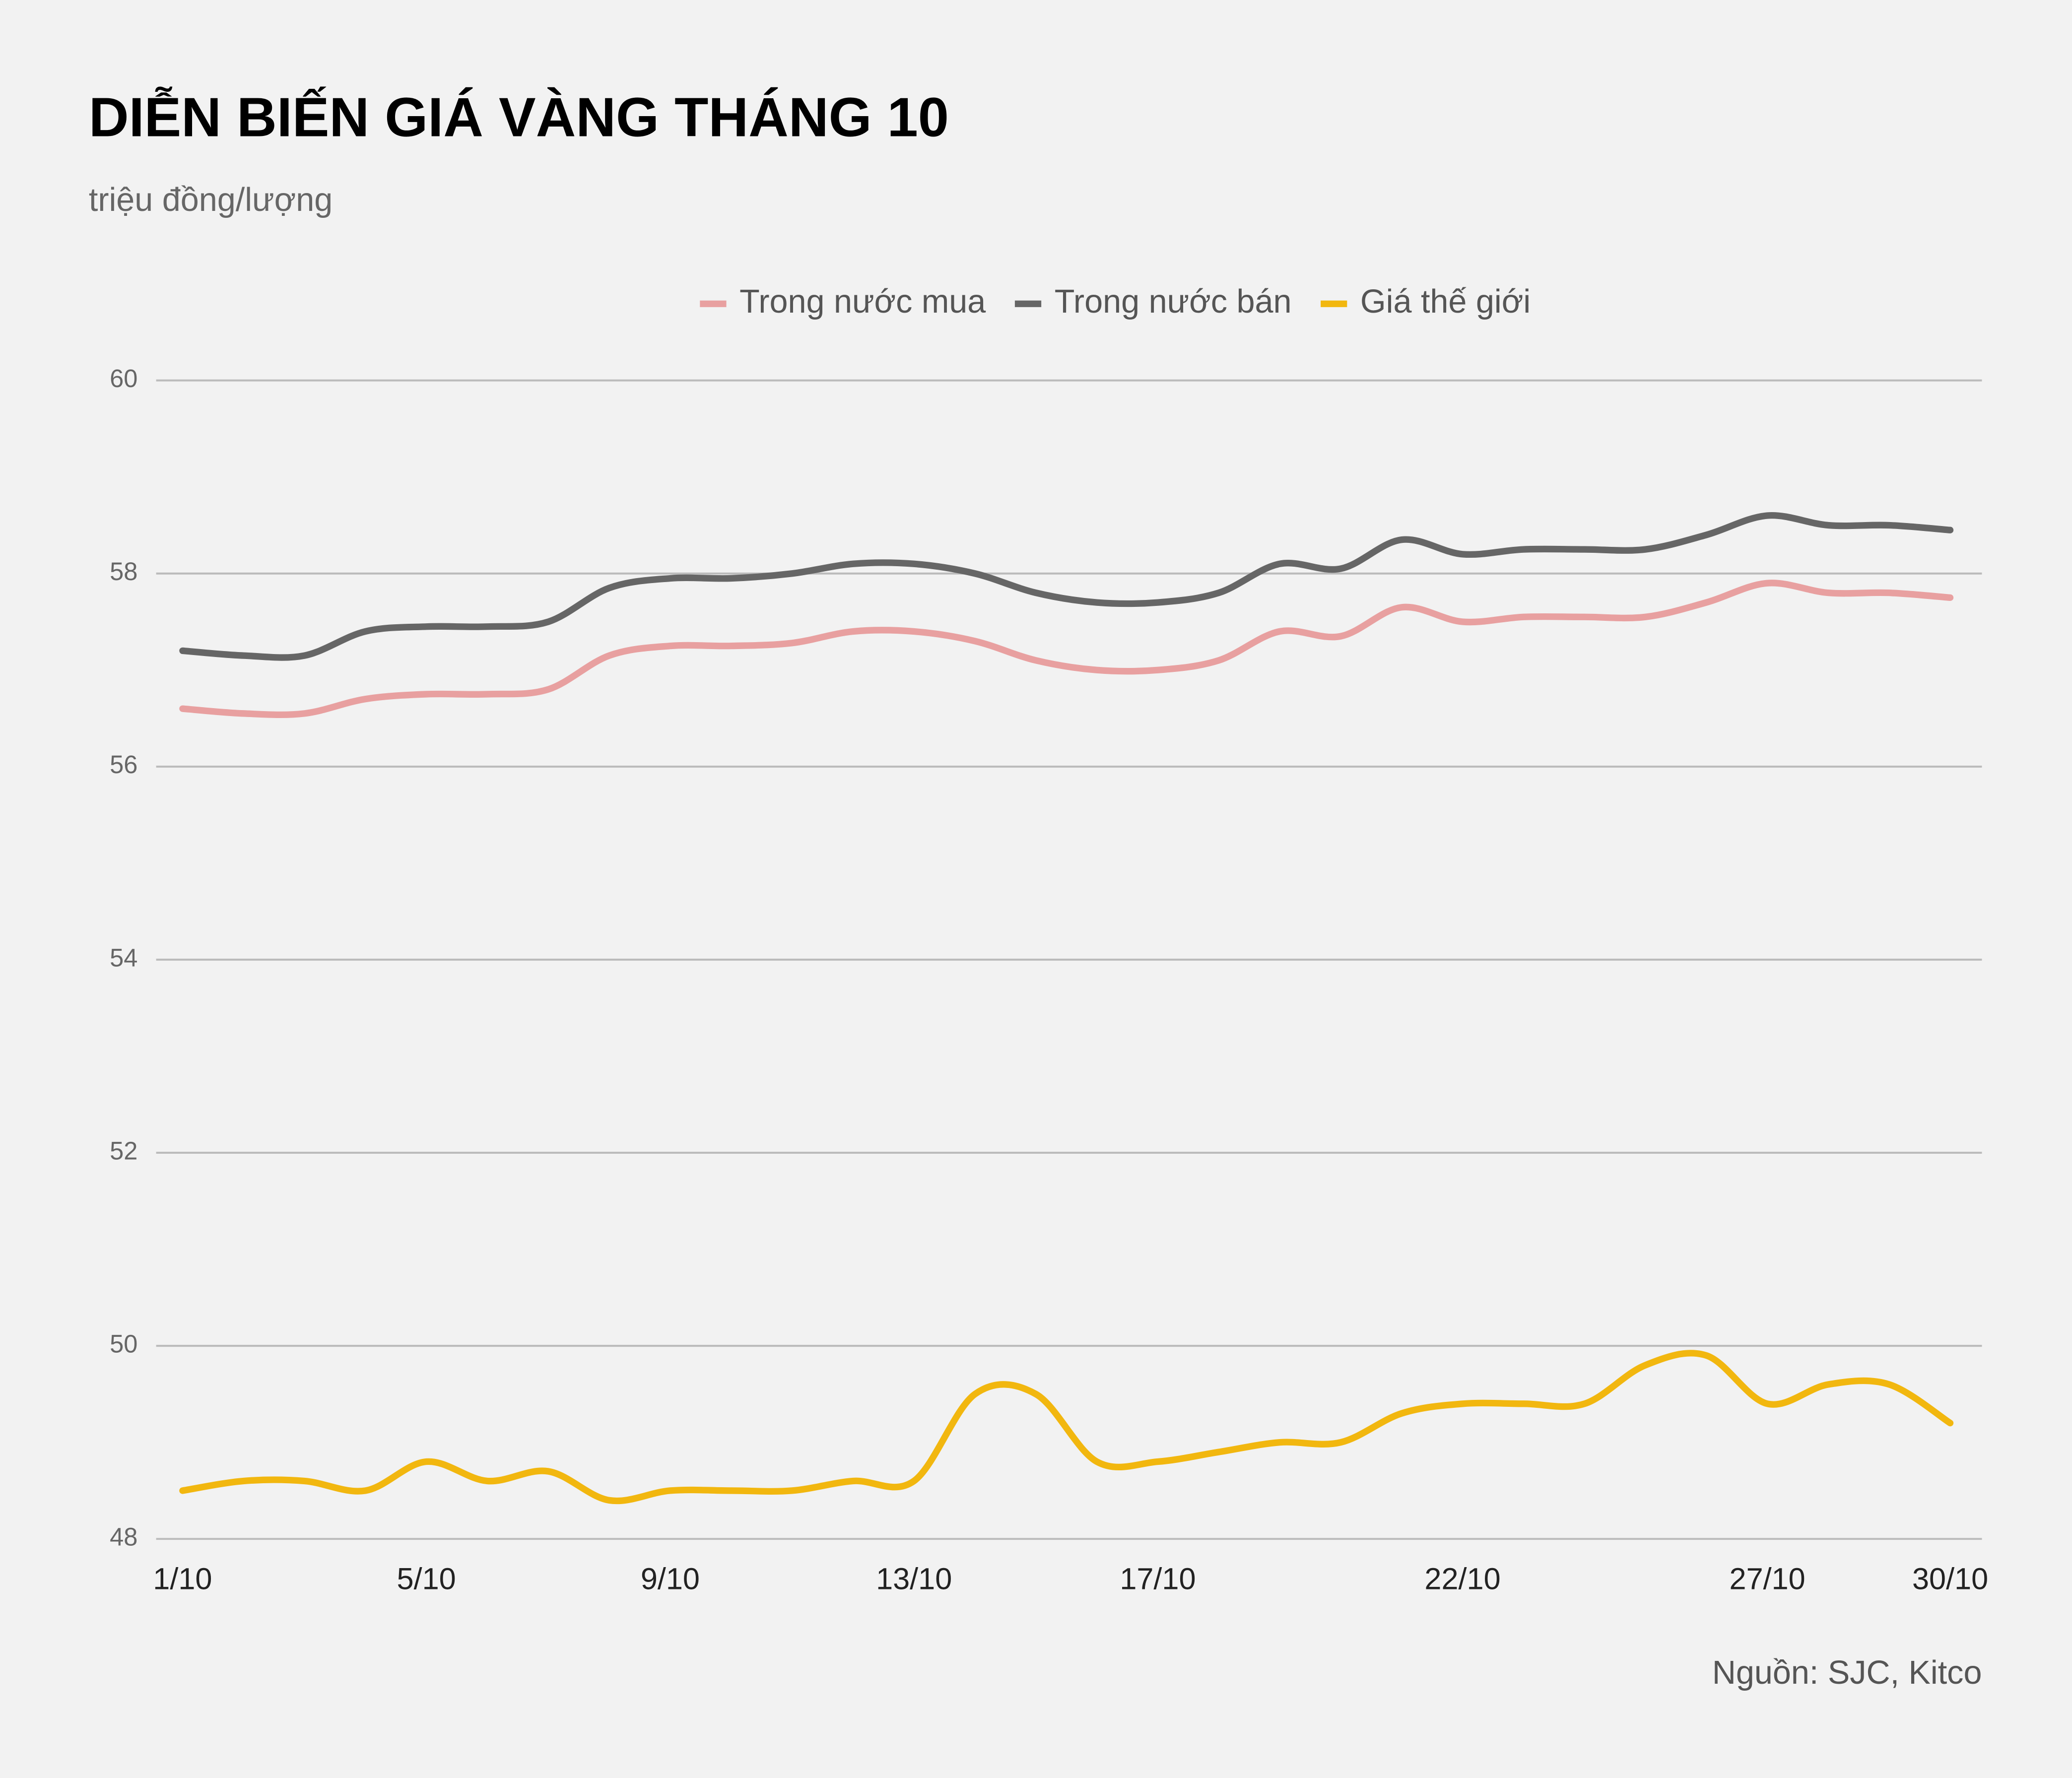 The height and width of the screenshot is (1778, 2072). What do you see at coordinates (123, 378) in the screenshot?
I see `y-tick-label: 60` at bounding box center [123, 378].